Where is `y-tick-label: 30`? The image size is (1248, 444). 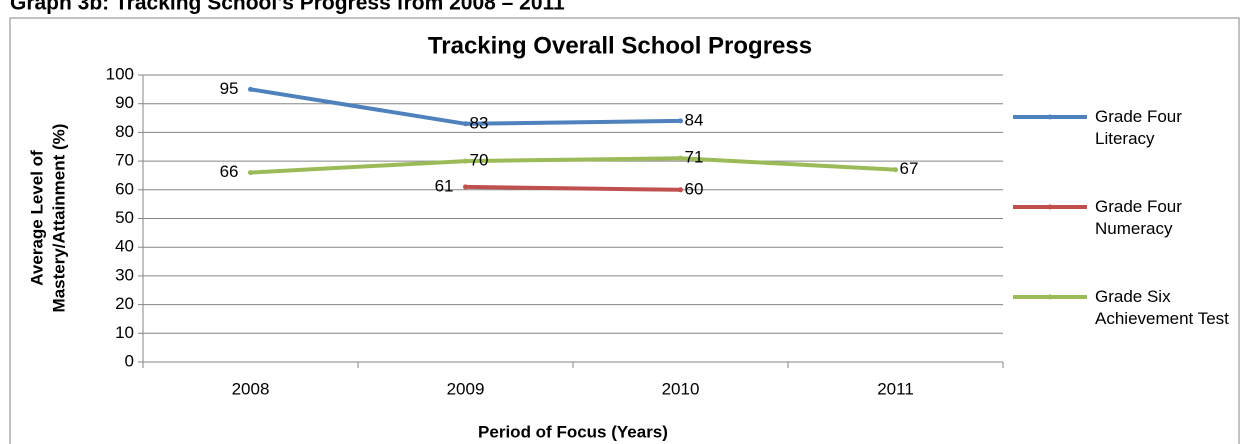 y-tick-label: 30 is located at coordinates (124, 274).